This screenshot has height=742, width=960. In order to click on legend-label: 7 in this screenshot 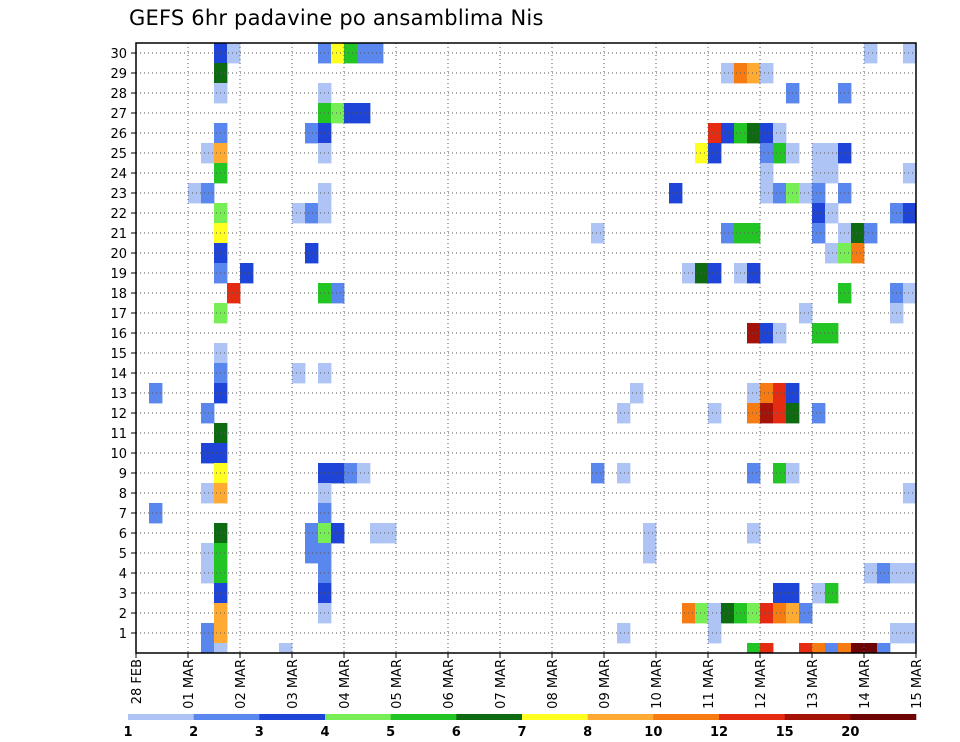, I will do `click(521, 732)`.